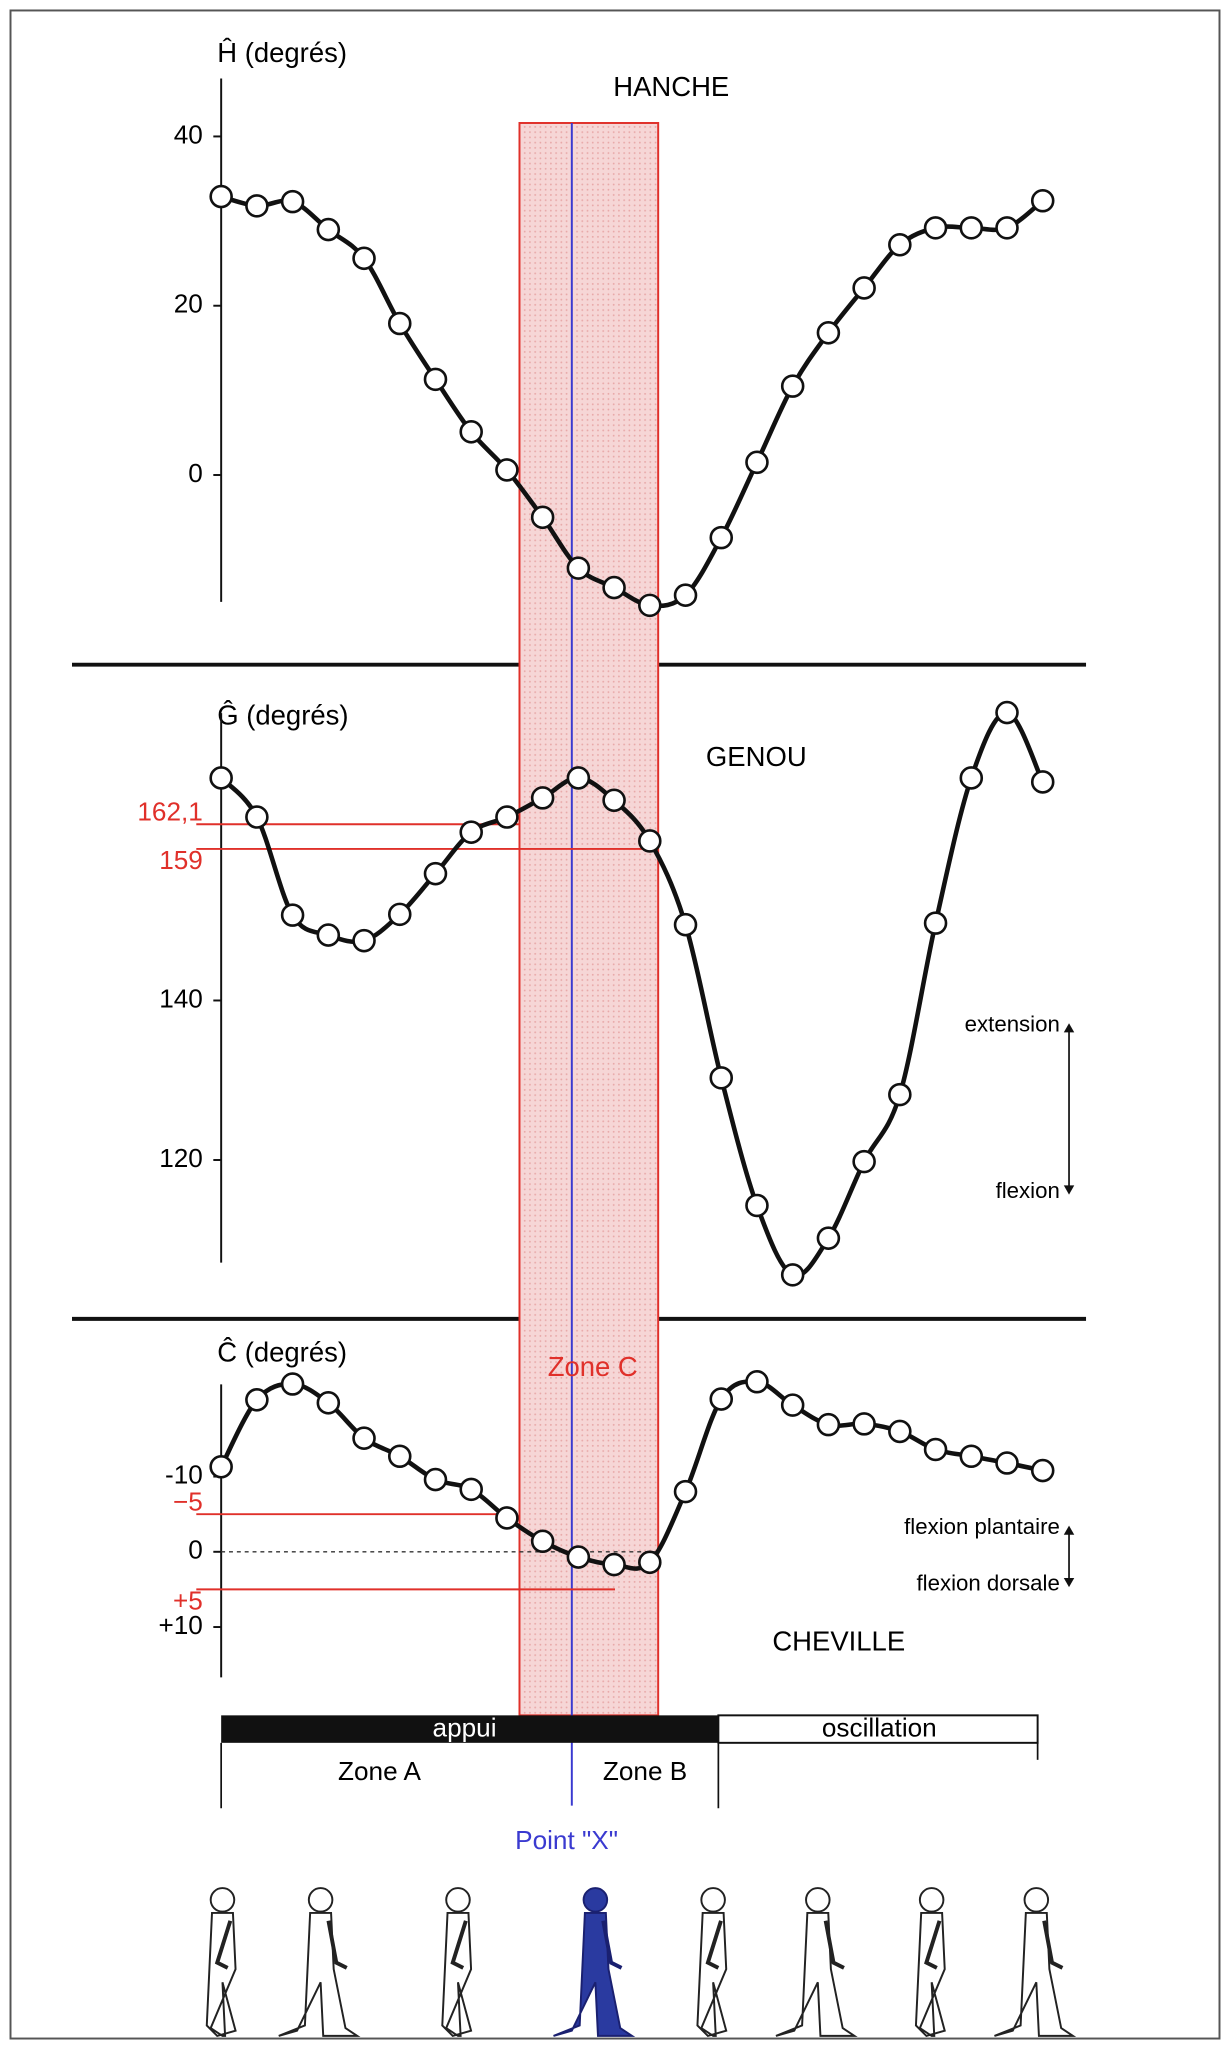 This screenshot has width=1230, height=2054. What do you see at coordinates (169, 812) in the screenshot?
I see `reference-label: 162,1` at bounding box center [169, 812].